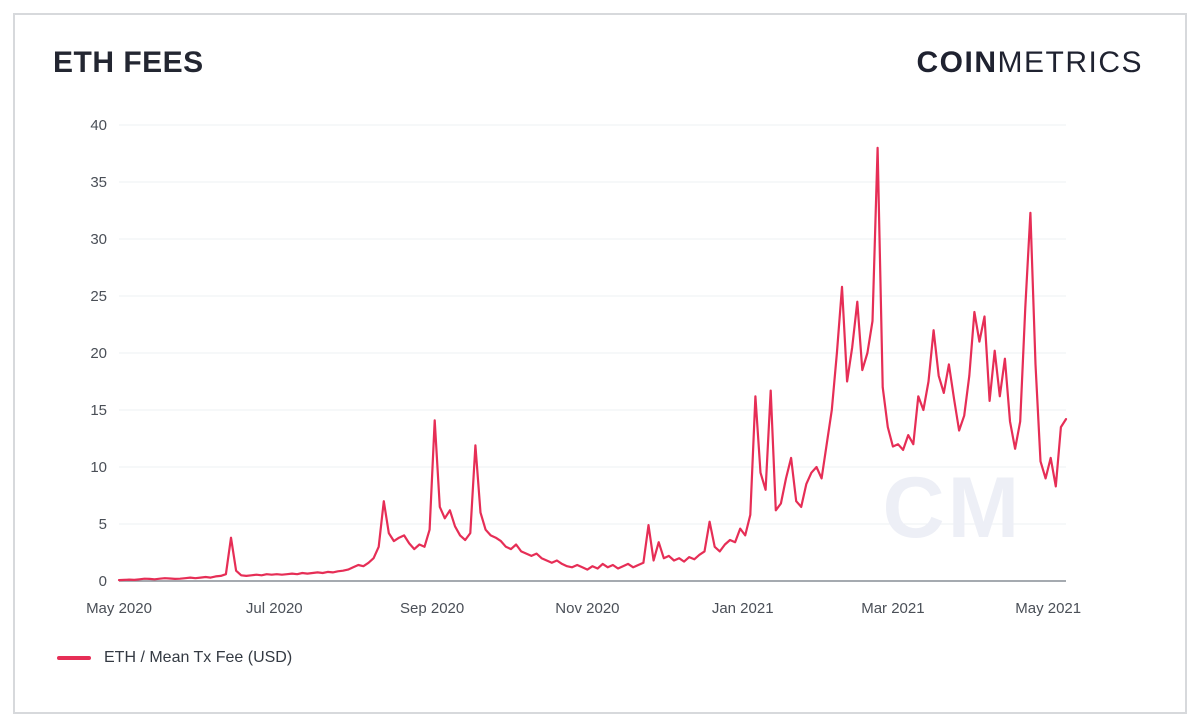 This screenshot has height=727, width=1200. I want to click on legend-series-label: ETH / Mean Tx Fee (USD), so click(198, 657).